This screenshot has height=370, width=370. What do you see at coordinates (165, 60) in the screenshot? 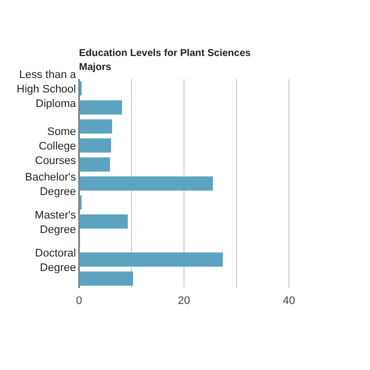
I see `chart-title: Education Levels for Plant Sciences Majors` at bounding box center [165, 60].